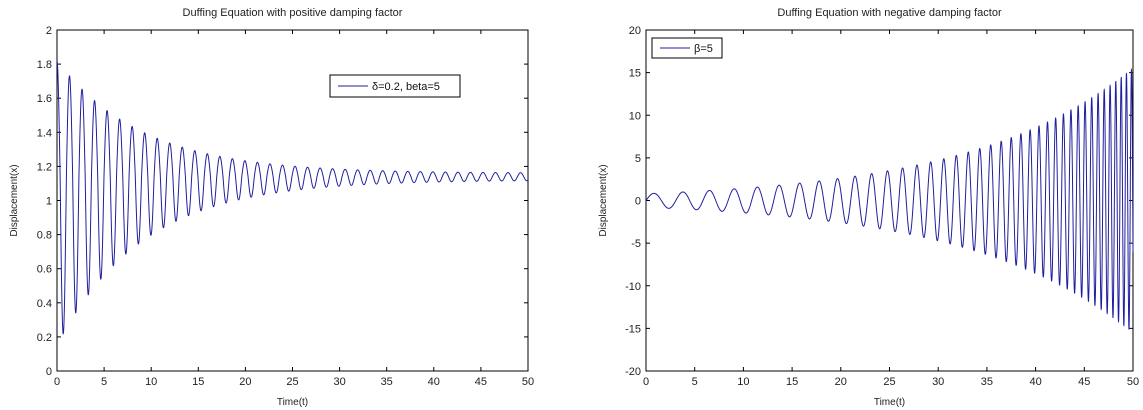  What do you see at coordinates (44, 99) in the screenshot?
I see `y-tick-label: 1.6` at bounding box center [44, 99].